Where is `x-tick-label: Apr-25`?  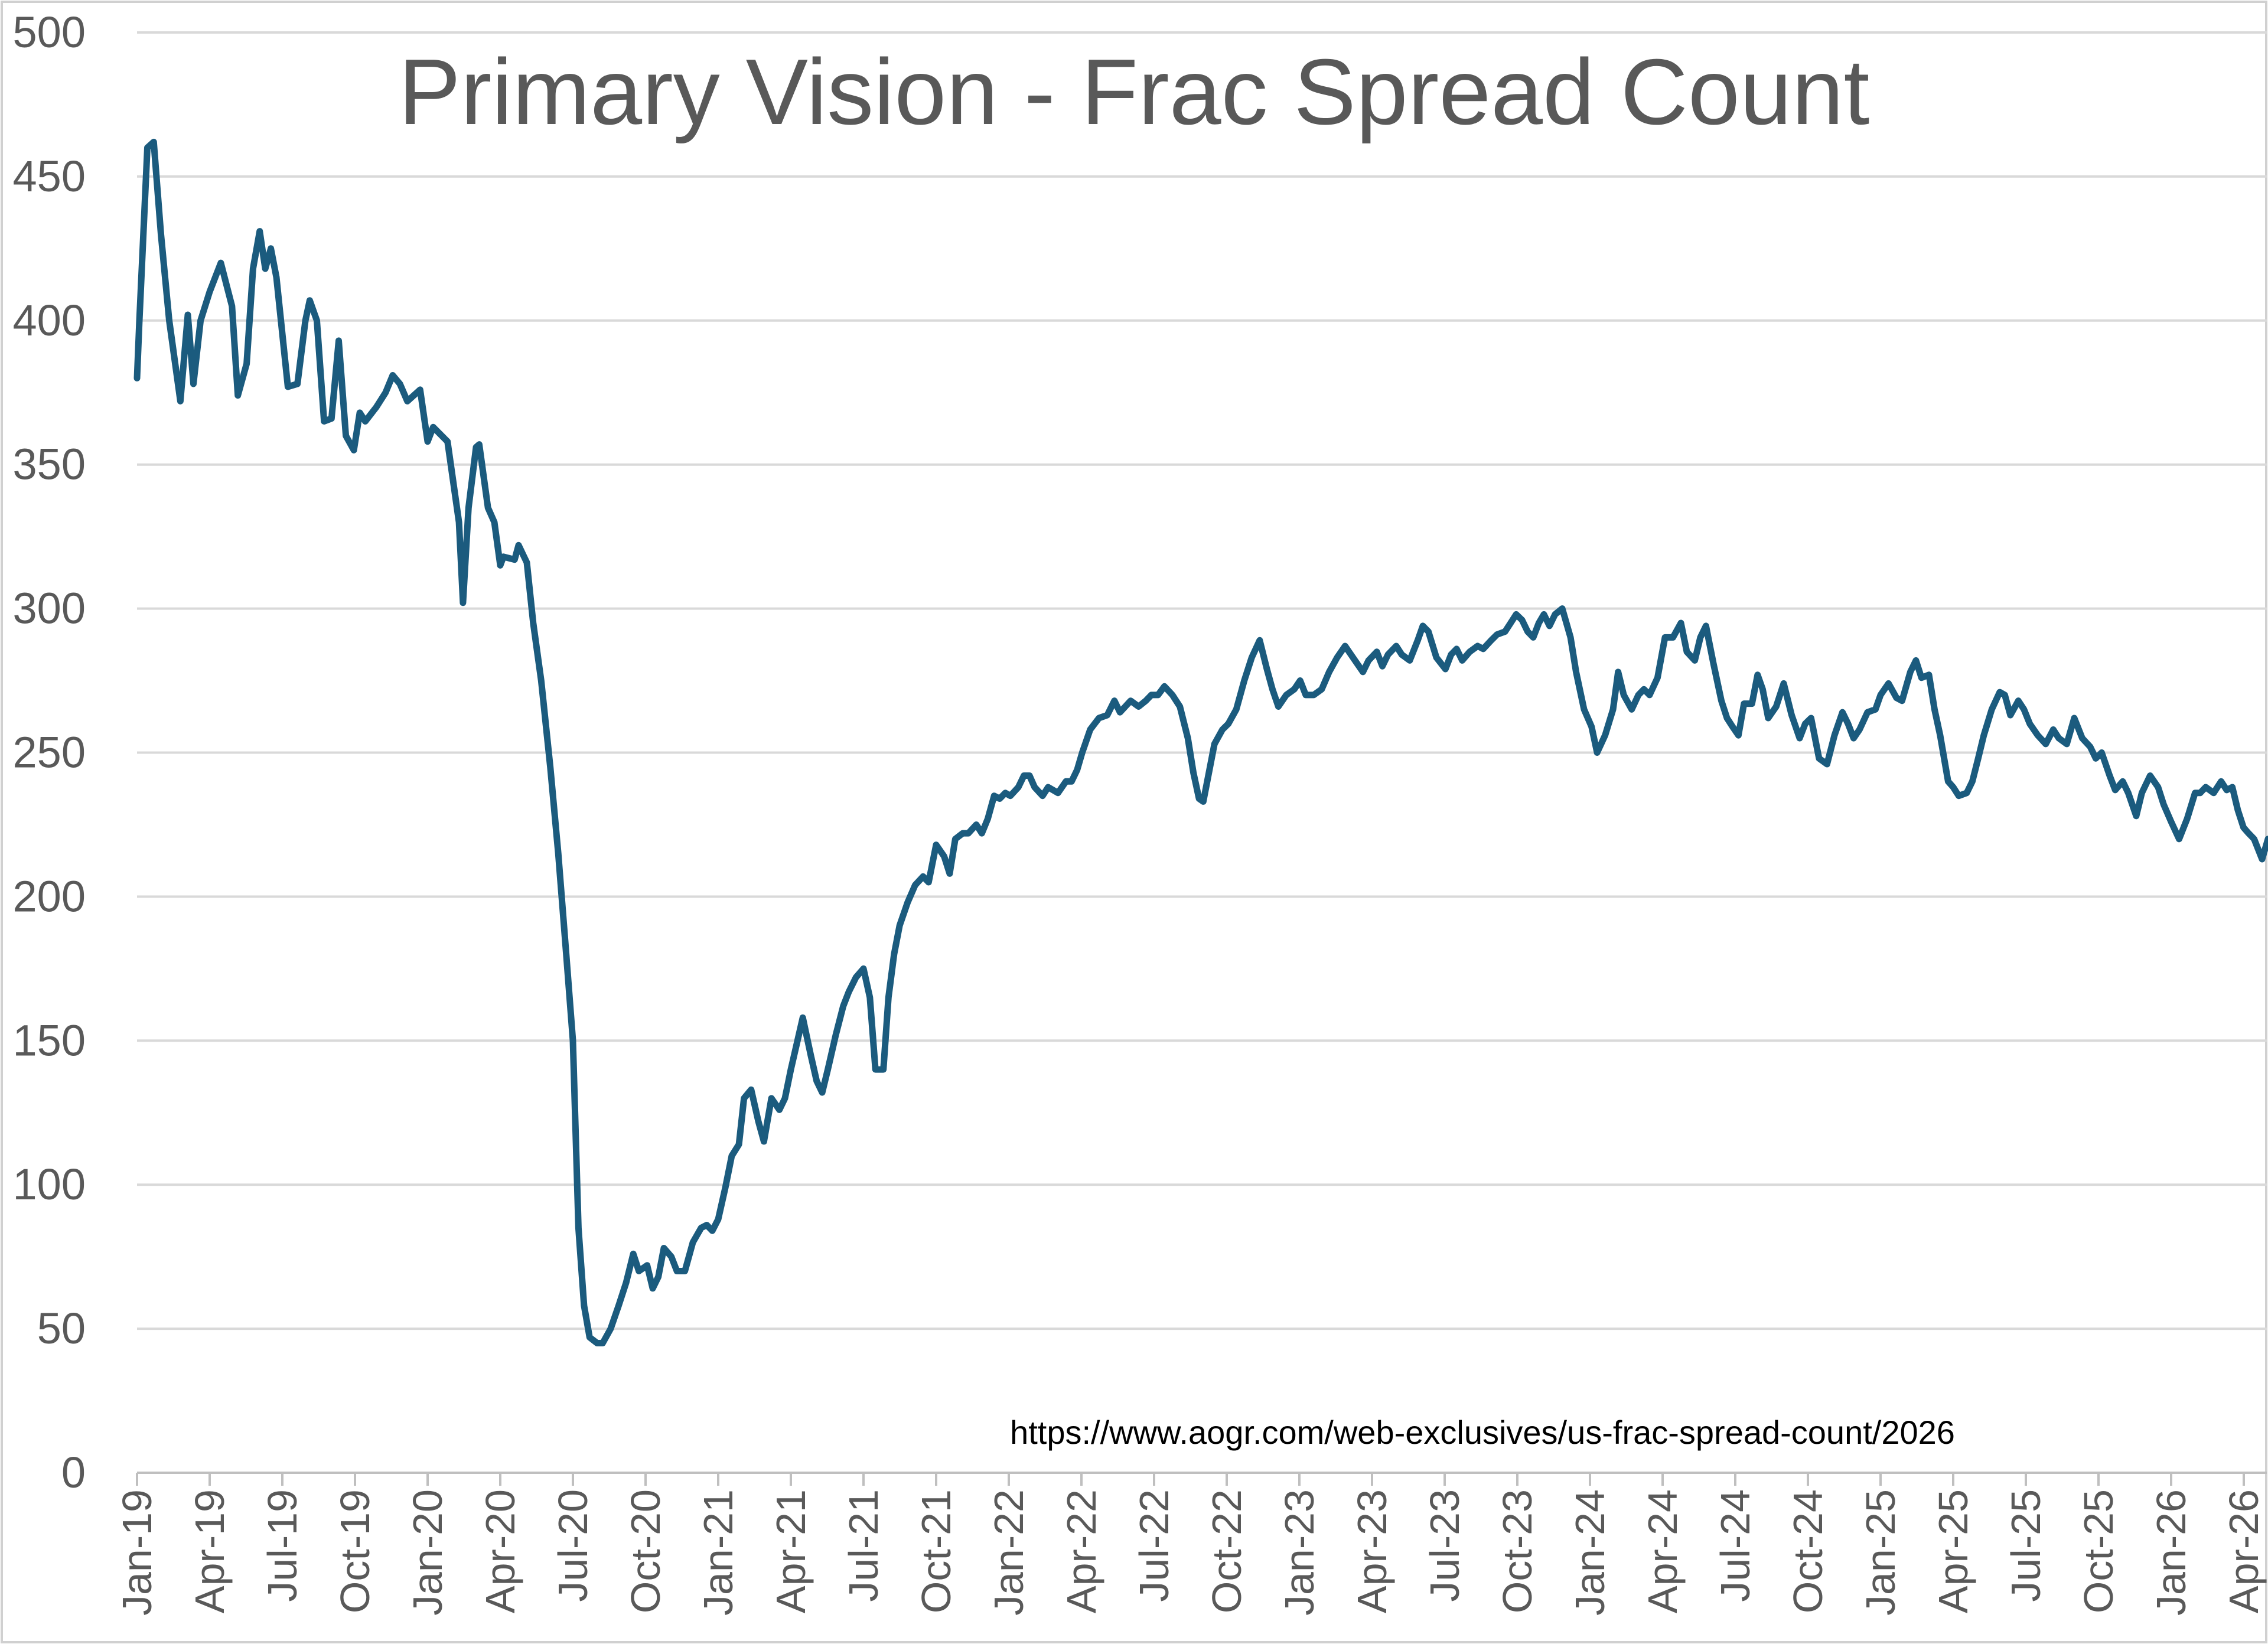 x-tick-label: Apr-25 is located at coordinates (1953, 1551).